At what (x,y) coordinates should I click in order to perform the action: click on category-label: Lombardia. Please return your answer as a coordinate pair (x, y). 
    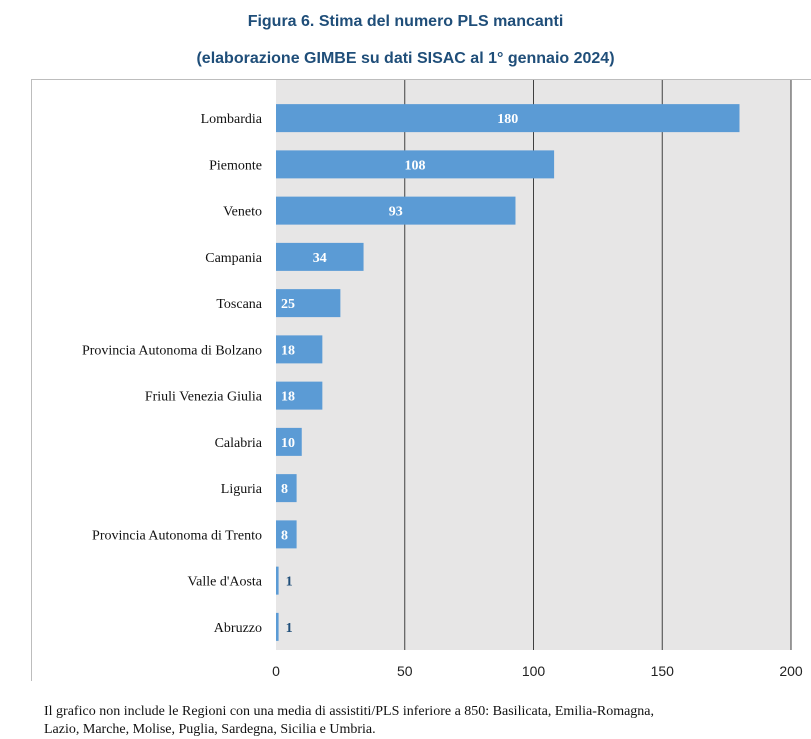
    Looking at the image, I should click on (232, 119).